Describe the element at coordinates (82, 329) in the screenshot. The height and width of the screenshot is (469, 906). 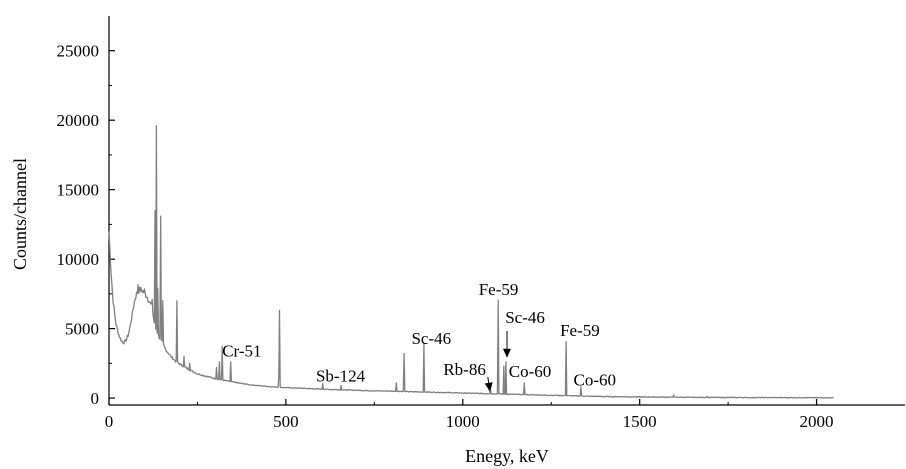
I see `y-tick-label: 5000` at that location.